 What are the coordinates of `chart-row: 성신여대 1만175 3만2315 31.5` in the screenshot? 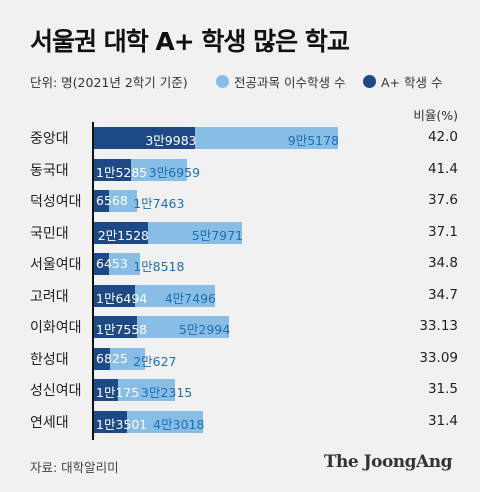 It's located at (240, 390).